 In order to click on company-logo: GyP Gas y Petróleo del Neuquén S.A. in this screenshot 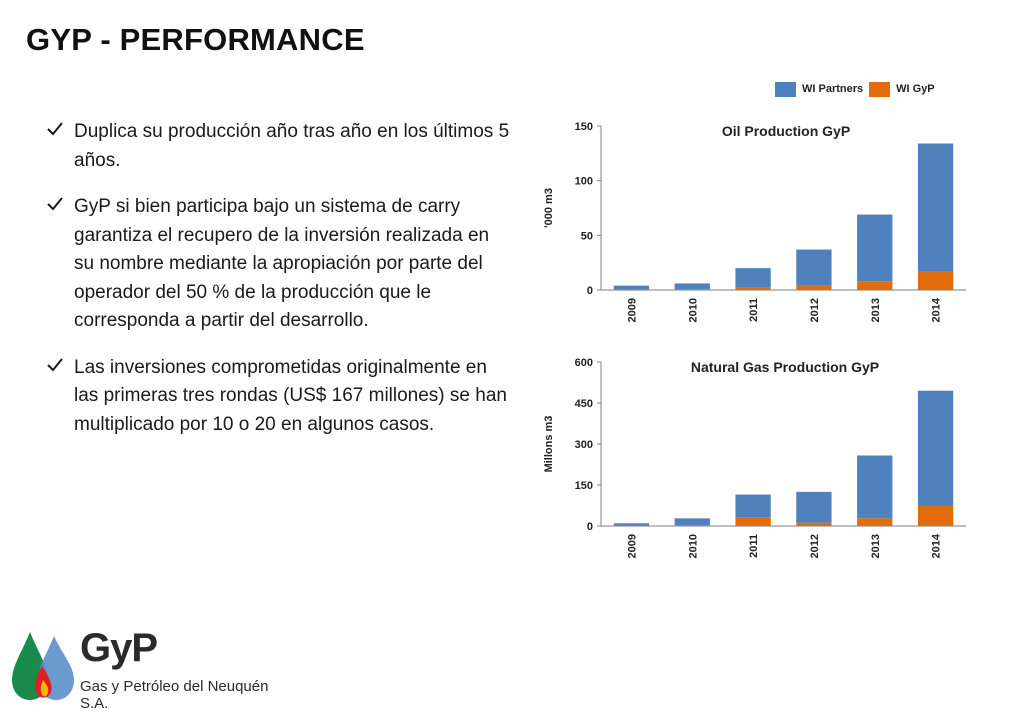, I will do `click(150, 669)`.